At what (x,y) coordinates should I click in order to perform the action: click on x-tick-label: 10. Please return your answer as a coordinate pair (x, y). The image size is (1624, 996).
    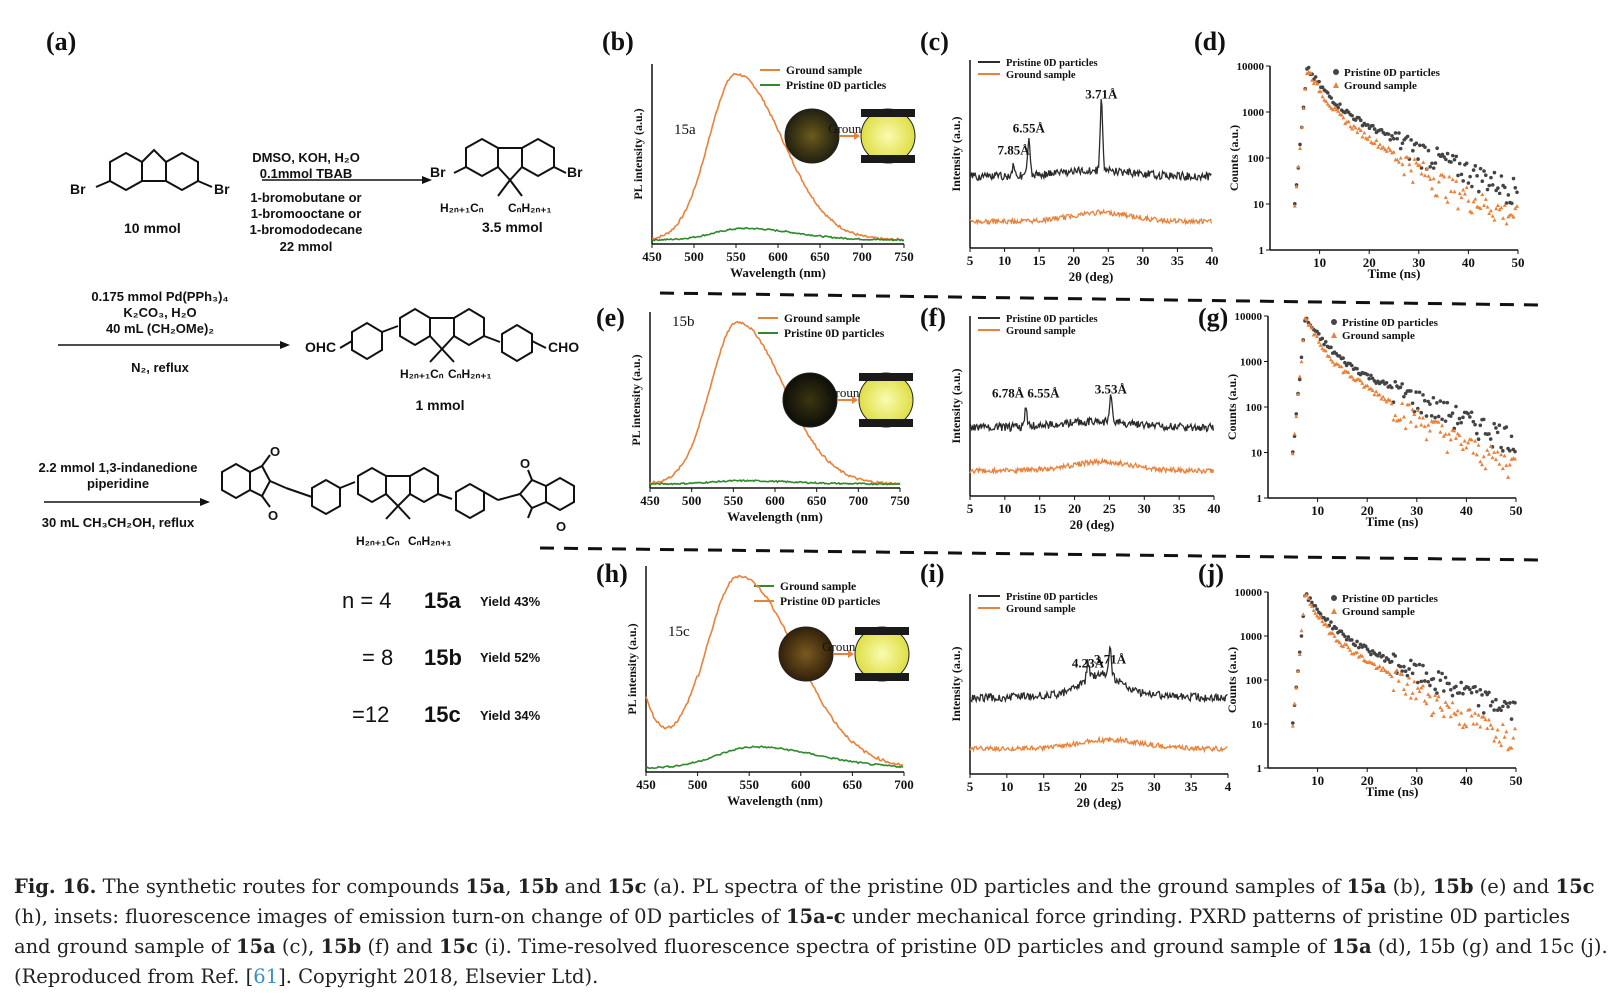
    Looking at the image, I should click on (1004, 260).